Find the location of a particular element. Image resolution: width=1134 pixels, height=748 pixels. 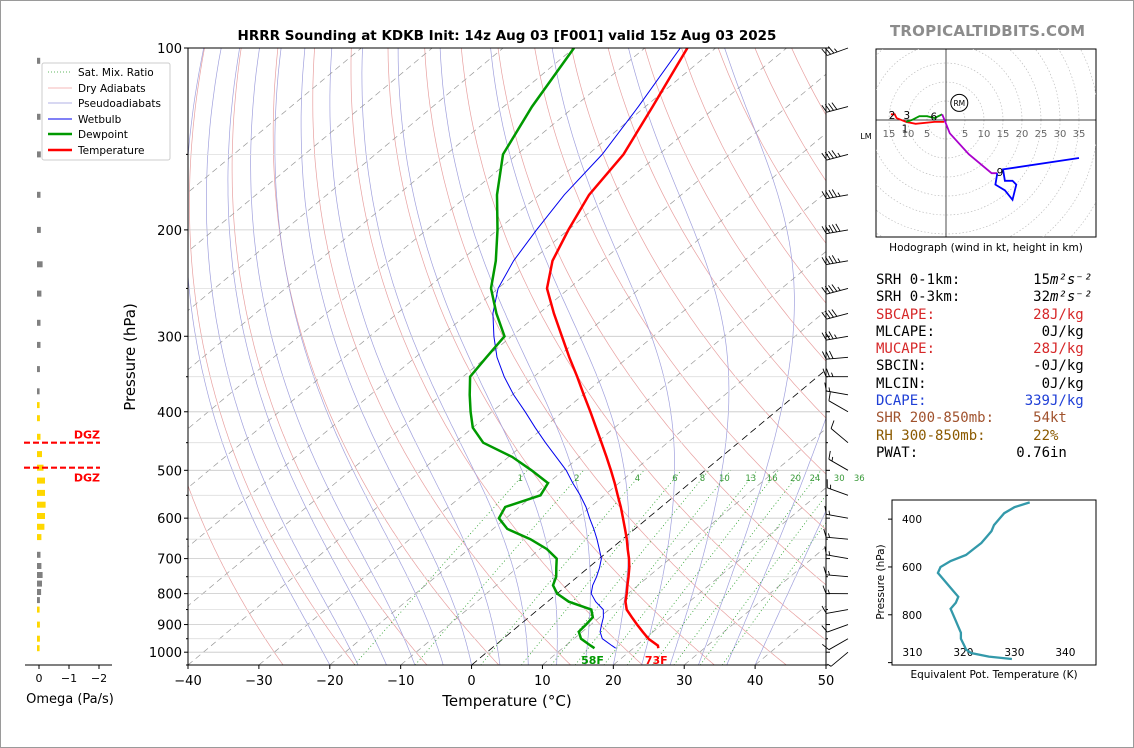

hodograph-ring-label: 30 is located at coordinates (1060, 134).